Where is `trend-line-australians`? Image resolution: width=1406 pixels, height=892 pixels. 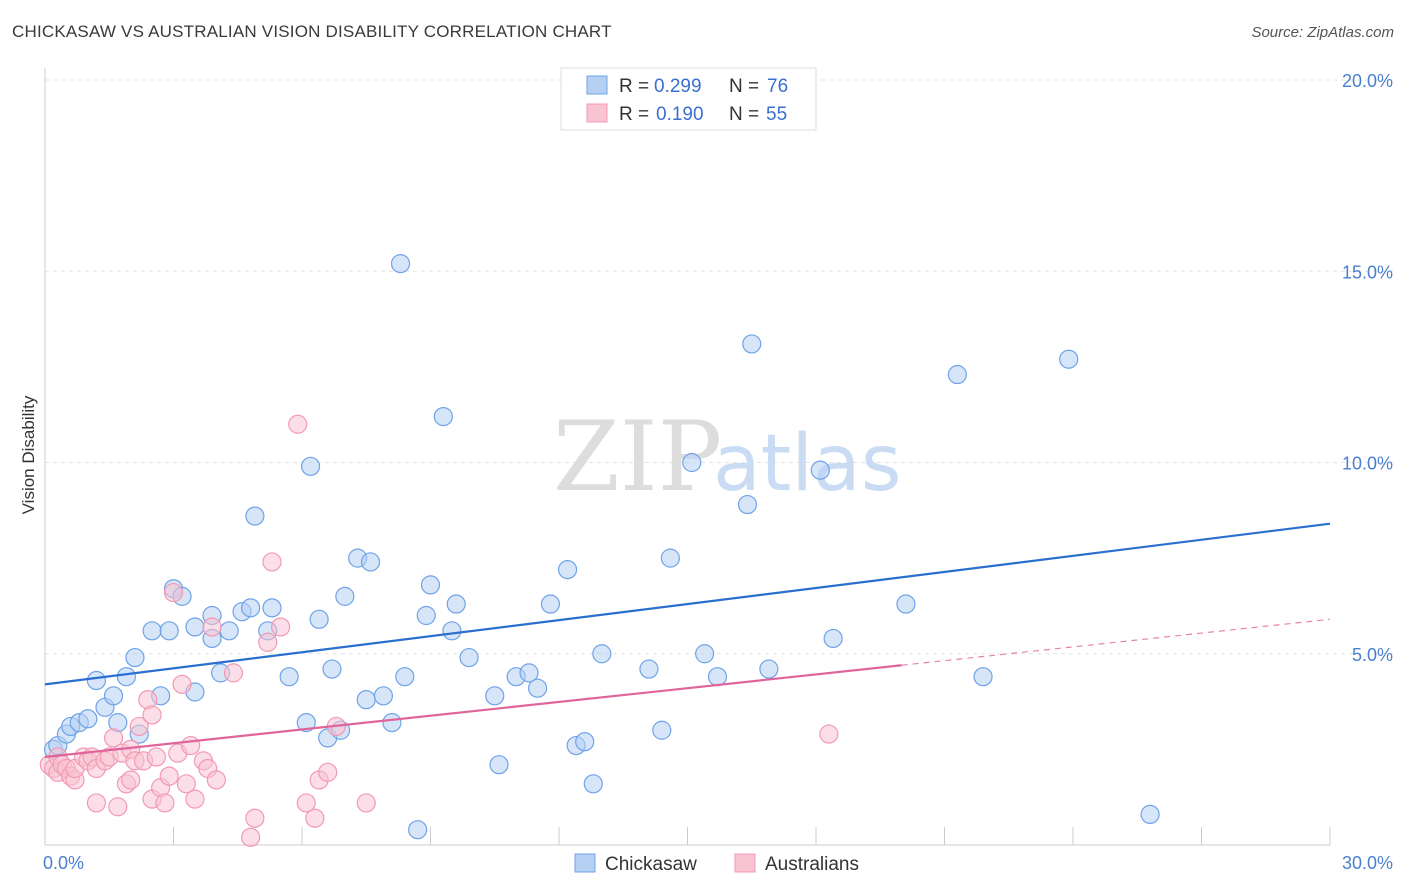
trend-line-australians is located at coordinates (473, 711).